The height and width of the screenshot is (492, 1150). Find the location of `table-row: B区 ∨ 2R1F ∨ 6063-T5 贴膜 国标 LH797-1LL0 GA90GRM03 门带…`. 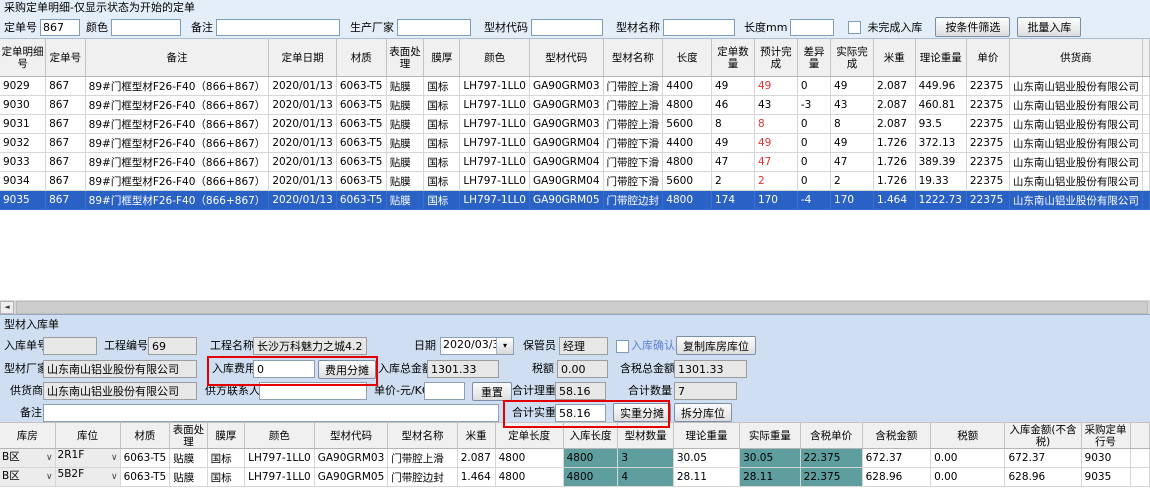

table-row: B区 ∨ 2R1F ∨ 6063-T5 贴膜 国标 LH797-1LL0 GA90GRM03 门带… is located at coordinates (575, 458).